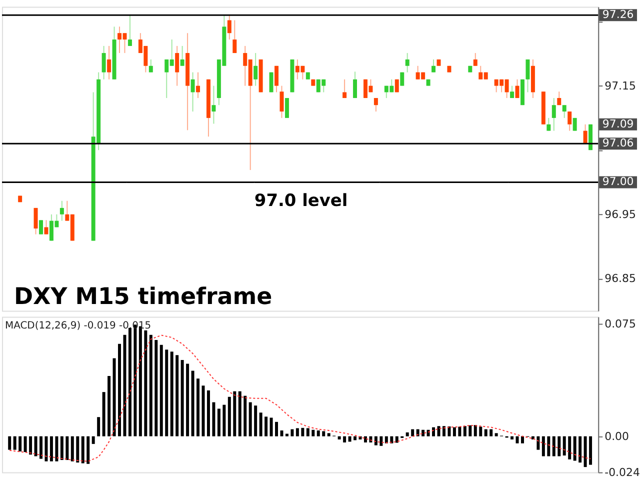 Image resolution: width=640 pixels, height=480 pixels. I want to click on annotation: 97.0 level, so click(301, 200).